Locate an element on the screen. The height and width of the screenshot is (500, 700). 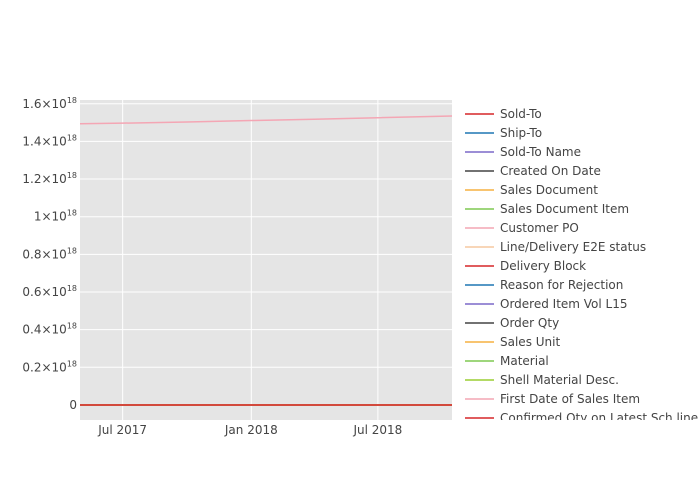
y-tick-label-3: 0.6×1018 is located at coordinates (49, 291).